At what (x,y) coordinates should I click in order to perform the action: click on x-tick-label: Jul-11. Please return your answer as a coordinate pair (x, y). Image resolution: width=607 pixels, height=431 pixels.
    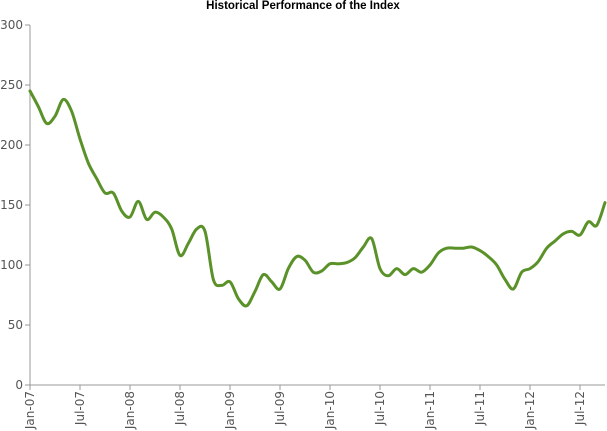
    Looking at the image, I should click on (480, 408).